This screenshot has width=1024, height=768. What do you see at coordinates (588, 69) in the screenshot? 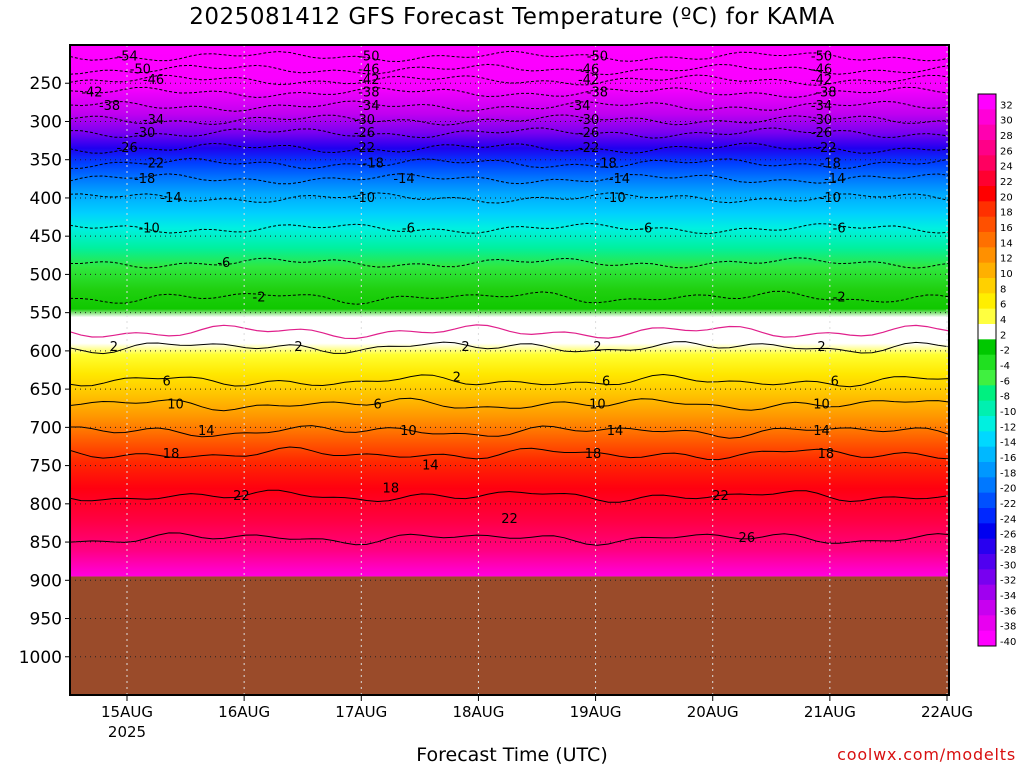
I see `contour-label: -46` at bounding box center [588, 69].